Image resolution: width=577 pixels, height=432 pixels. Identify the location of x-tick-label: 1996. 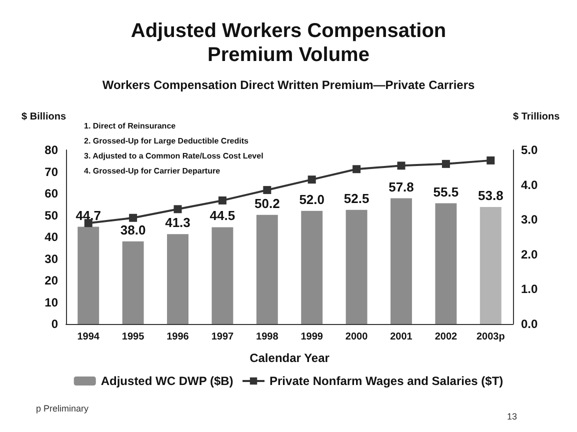
(178, 337).